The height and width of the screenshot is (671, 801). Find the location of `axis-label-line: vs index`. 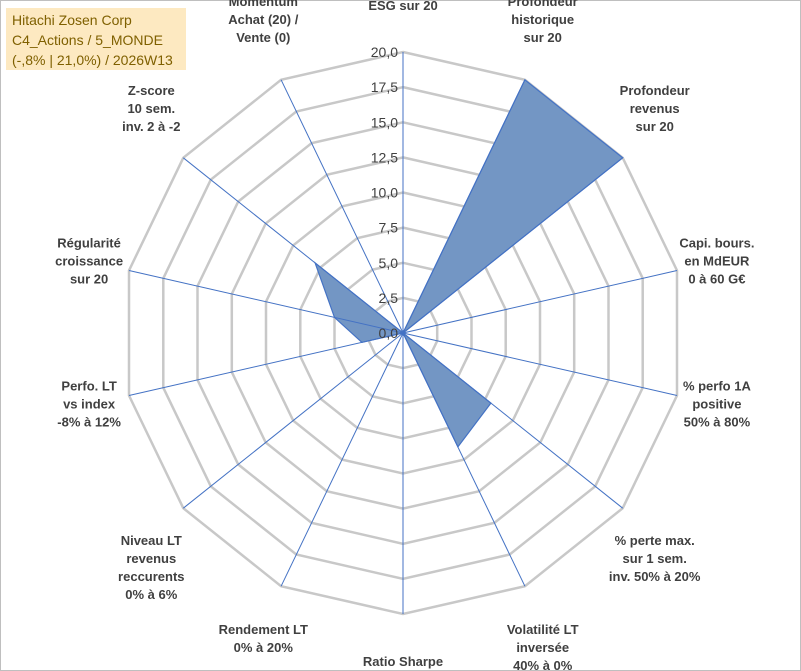

axis-label-line: vs index is located at coordinates (89, 404).